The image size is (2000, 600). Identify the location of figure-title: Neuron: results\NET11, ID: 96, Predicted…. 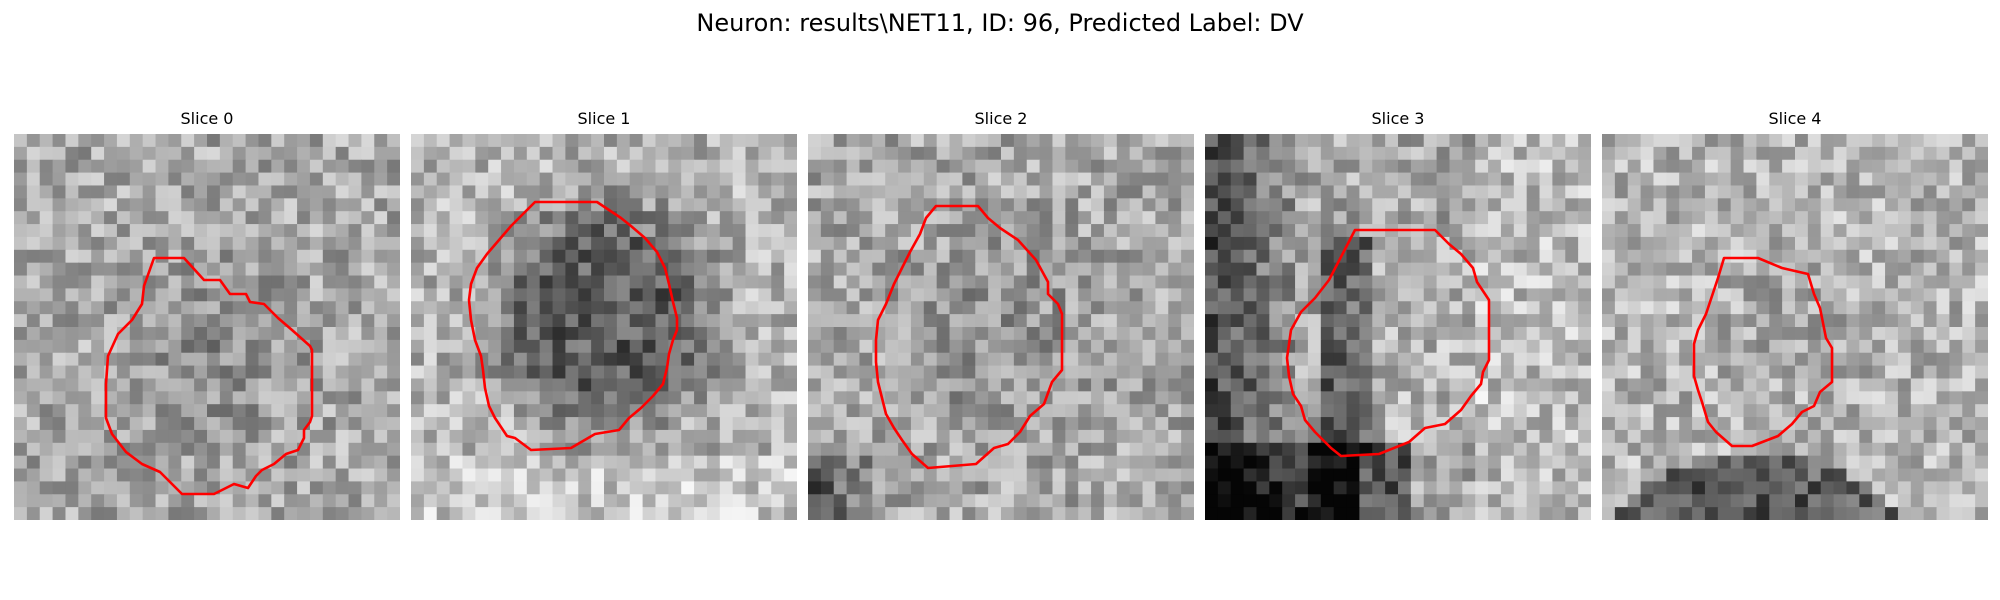
(1000, 23).